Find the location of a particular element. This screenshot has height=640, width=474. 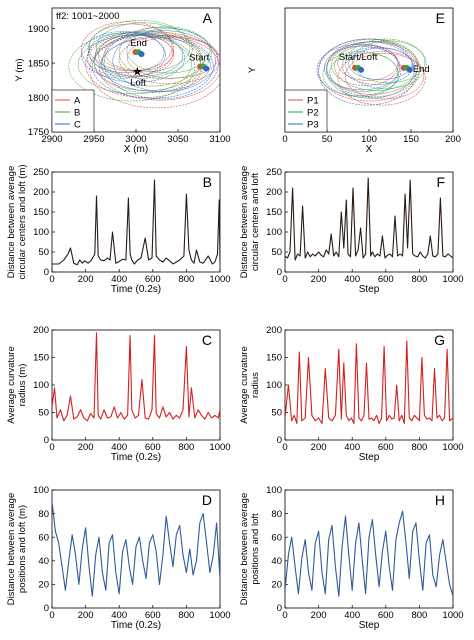

y-tick-label: 1750 is located at coordinates (38, 132).